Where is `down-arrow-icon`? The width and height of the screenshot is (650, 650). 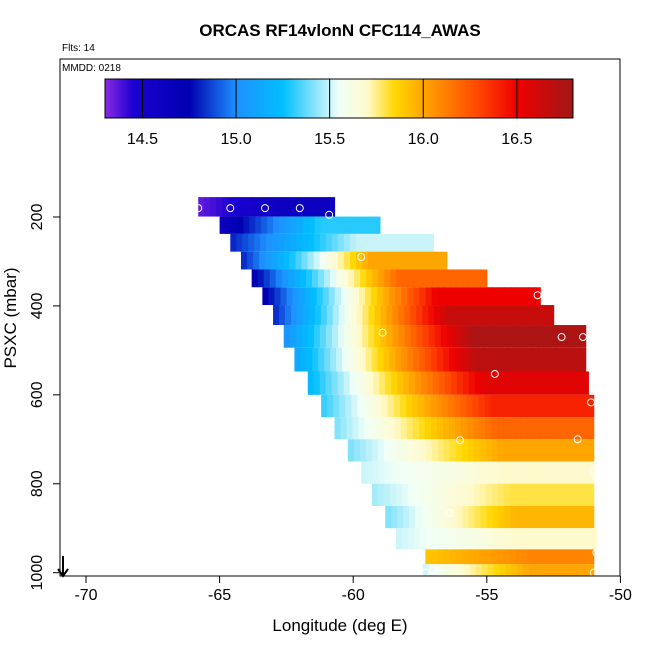 down-arrow-icon is located at coordinates (63, 567).